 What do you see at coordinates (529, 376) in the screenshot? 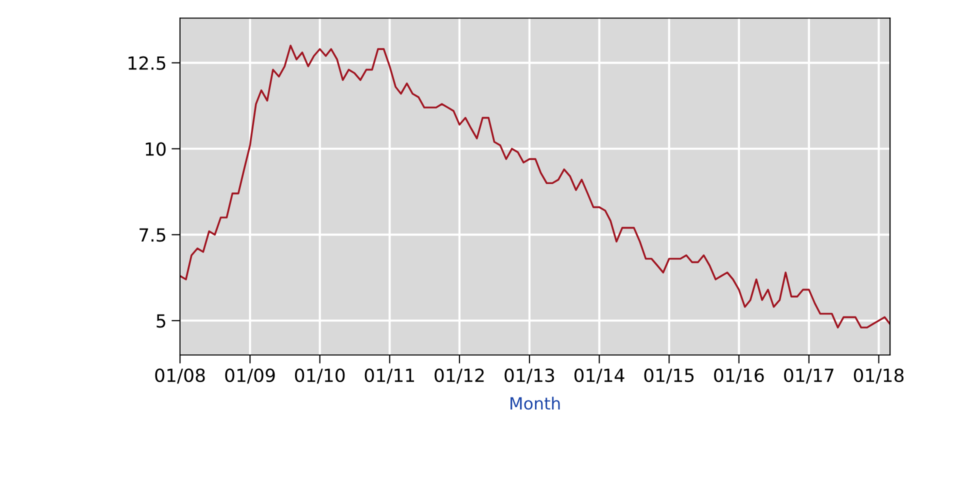
I see `x-tick-label: 01/13` at bounding box center [529, 376].